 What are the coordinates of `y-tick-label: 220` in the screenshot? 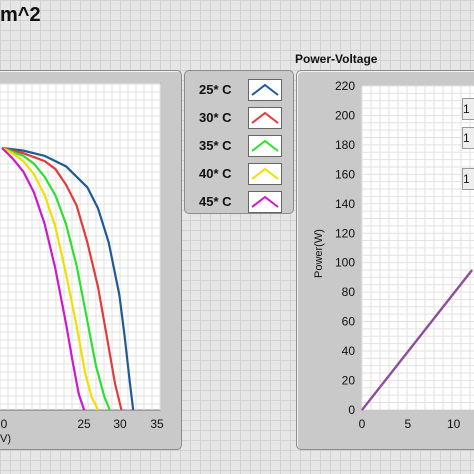 It's located at (345, 86).